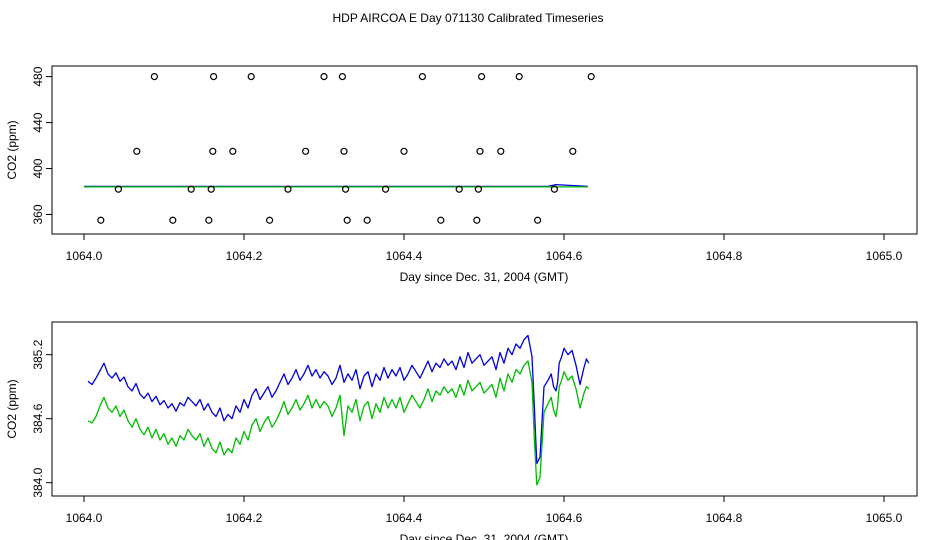  What do you see at coordinates (38, 354) in the screenshot?
I see `chart-1-y-tick-label: 385.2` at bounding box center [38, 354].